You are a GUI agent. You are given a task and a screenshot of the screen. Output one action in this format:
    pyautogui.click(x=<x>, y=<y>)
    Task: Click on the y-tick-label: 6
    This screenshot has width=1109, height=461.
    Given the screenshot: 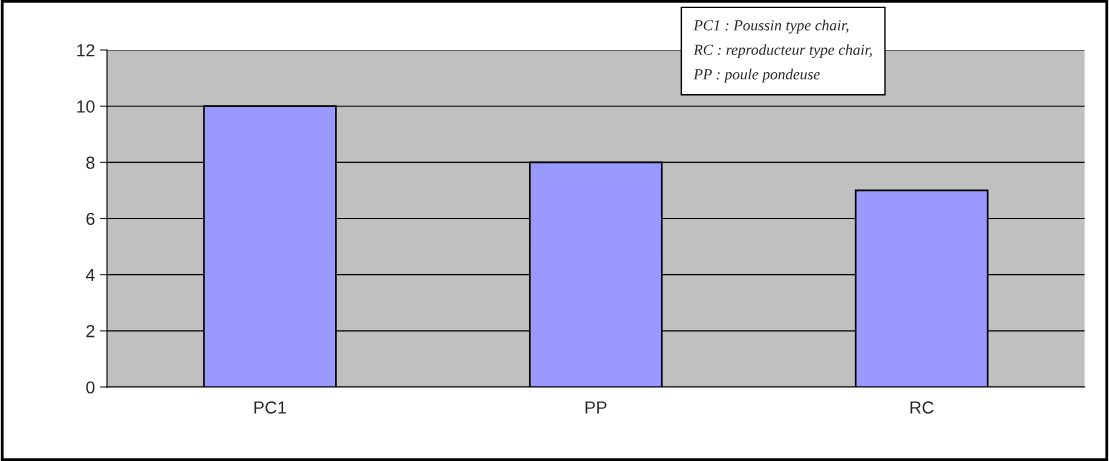 What is the action you would take?
    pyautogui.click(x=90, y=218)
    